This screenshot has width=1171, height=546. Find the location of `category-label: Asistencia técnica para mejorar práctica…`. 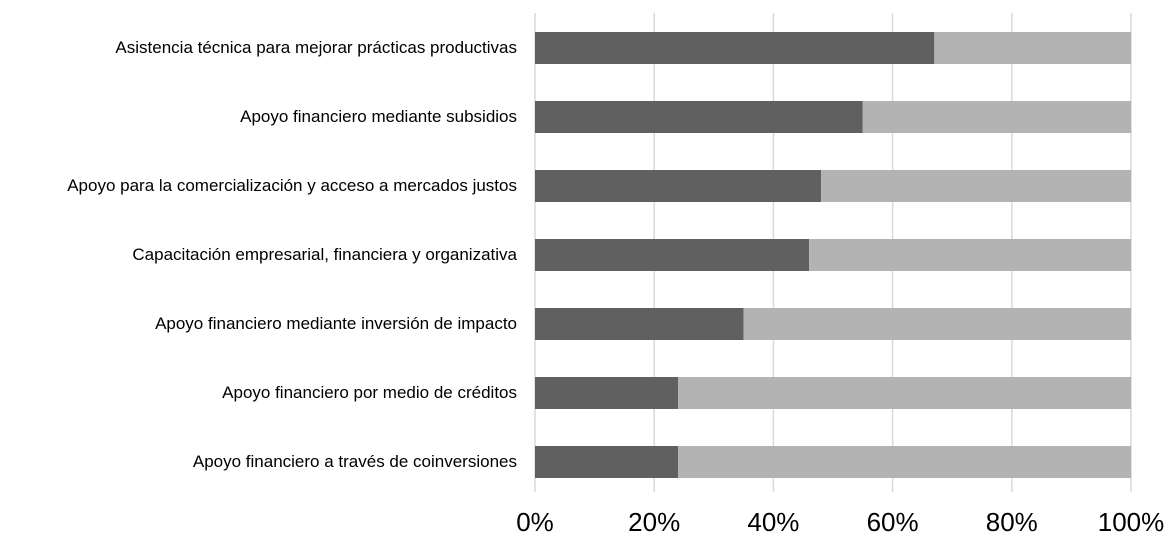

category-label: Asistencia técnica para mejorar práctica… is located at coordinates (316, 47).